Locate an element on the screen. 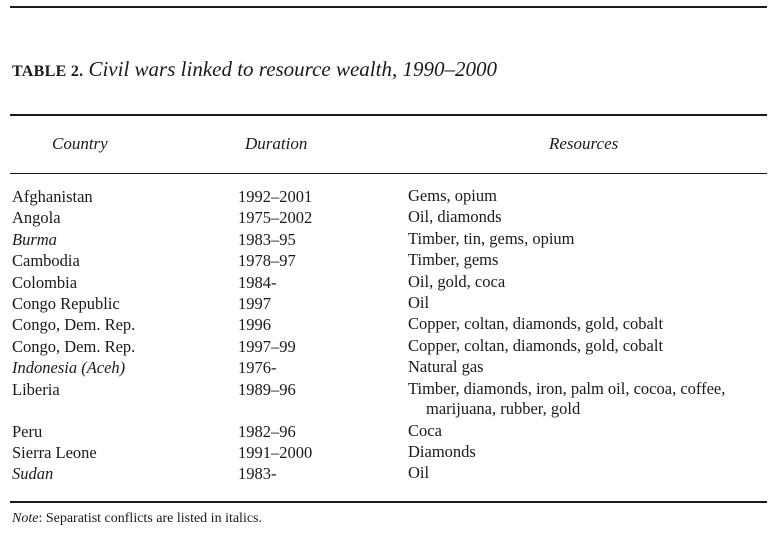 The width and height of the screenshot is (784, 533). country-cell: Liberia is located at coordinates (36, 389).